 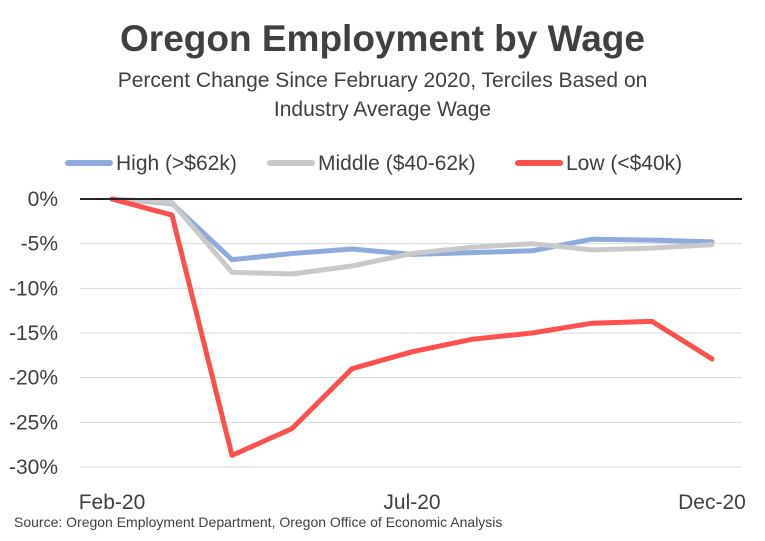 What do you see at coordinates (712, 502) in the screenshot?
I see `x-tick-label: Dec-20` at bounding box center [712, 502].